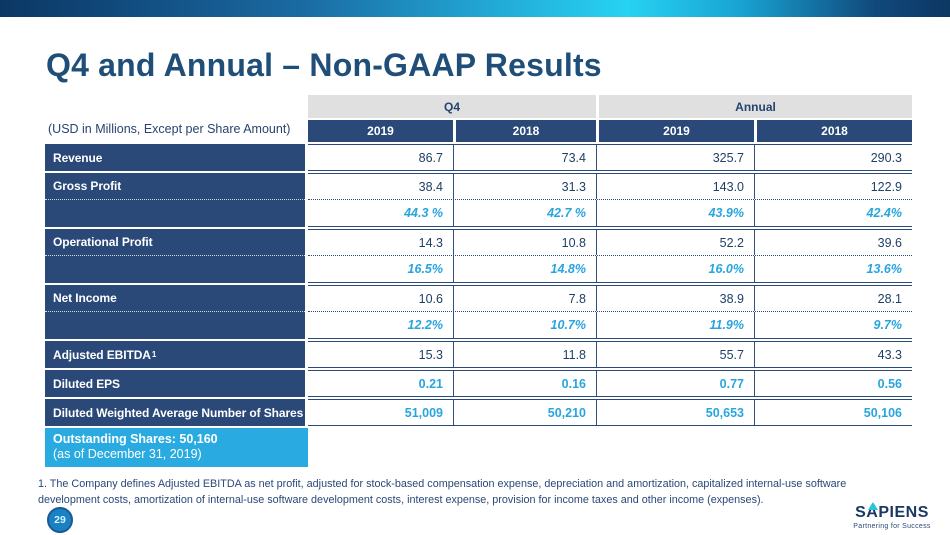 This screenshot has width=950, height=535. Describe the element at coordinates (524, 325) in the screenshot. I see `table-cell-percent: 10.7%` at that location.